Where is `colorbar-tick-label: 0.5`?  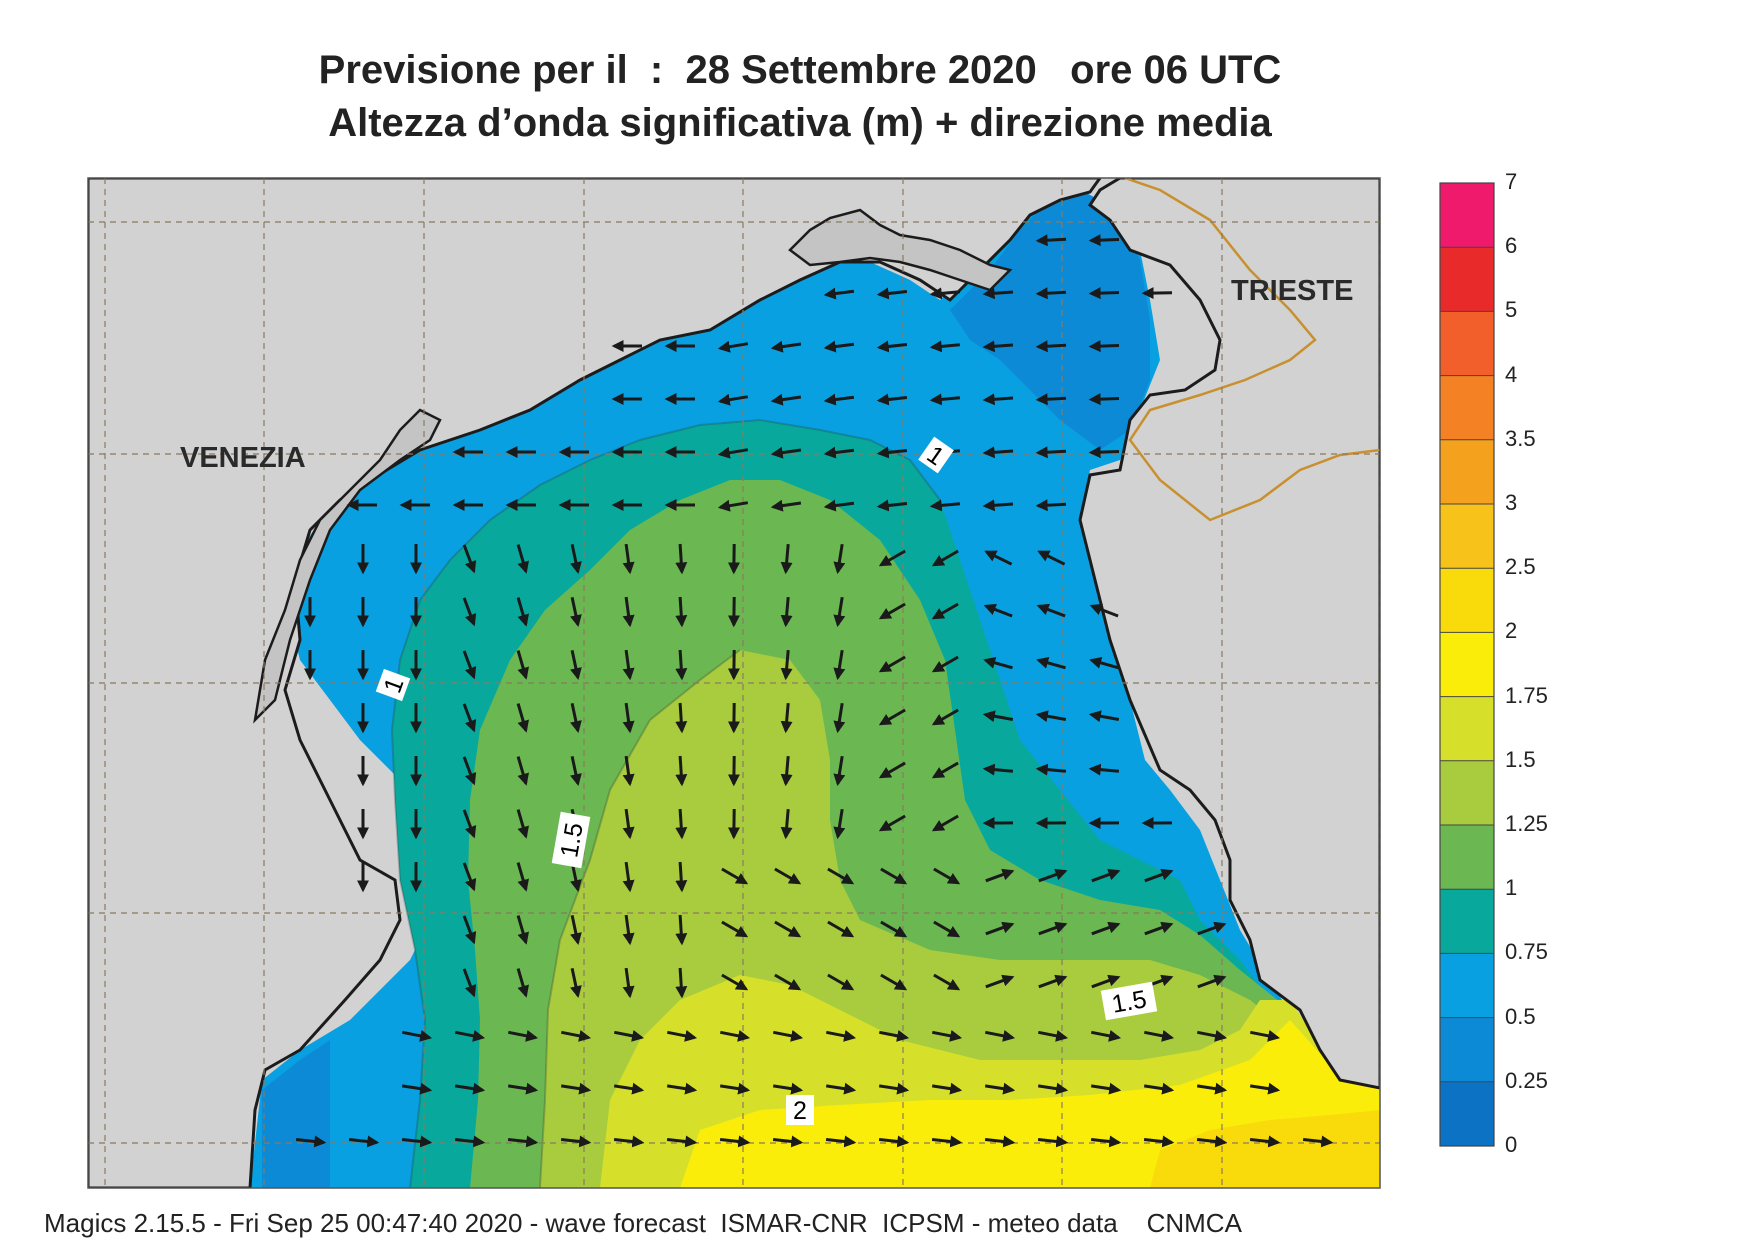 colorbar-tick-label: 0.5 is located at coordinates (1520, 1016).